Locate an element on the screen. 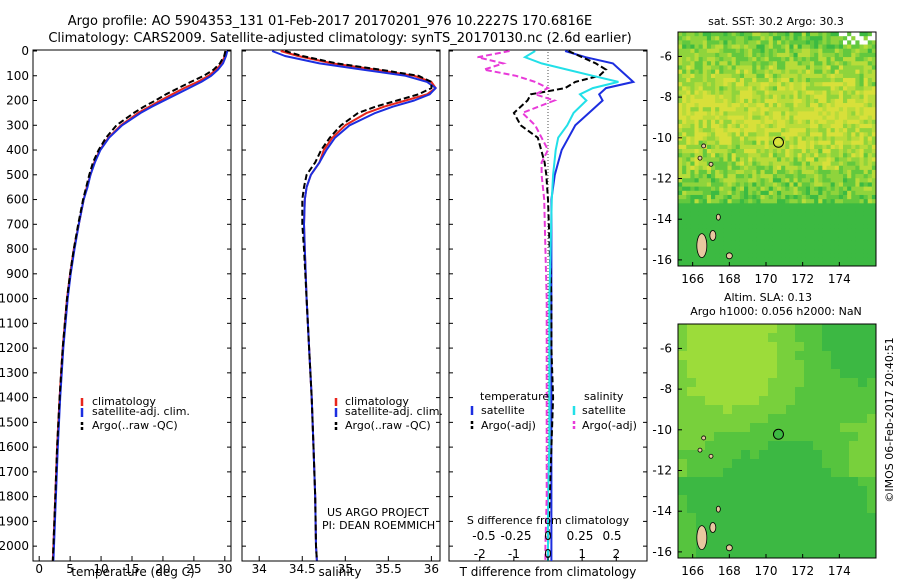 The image size is (900, 580). series-line-t-satellite is located at coordinates (593, 305).